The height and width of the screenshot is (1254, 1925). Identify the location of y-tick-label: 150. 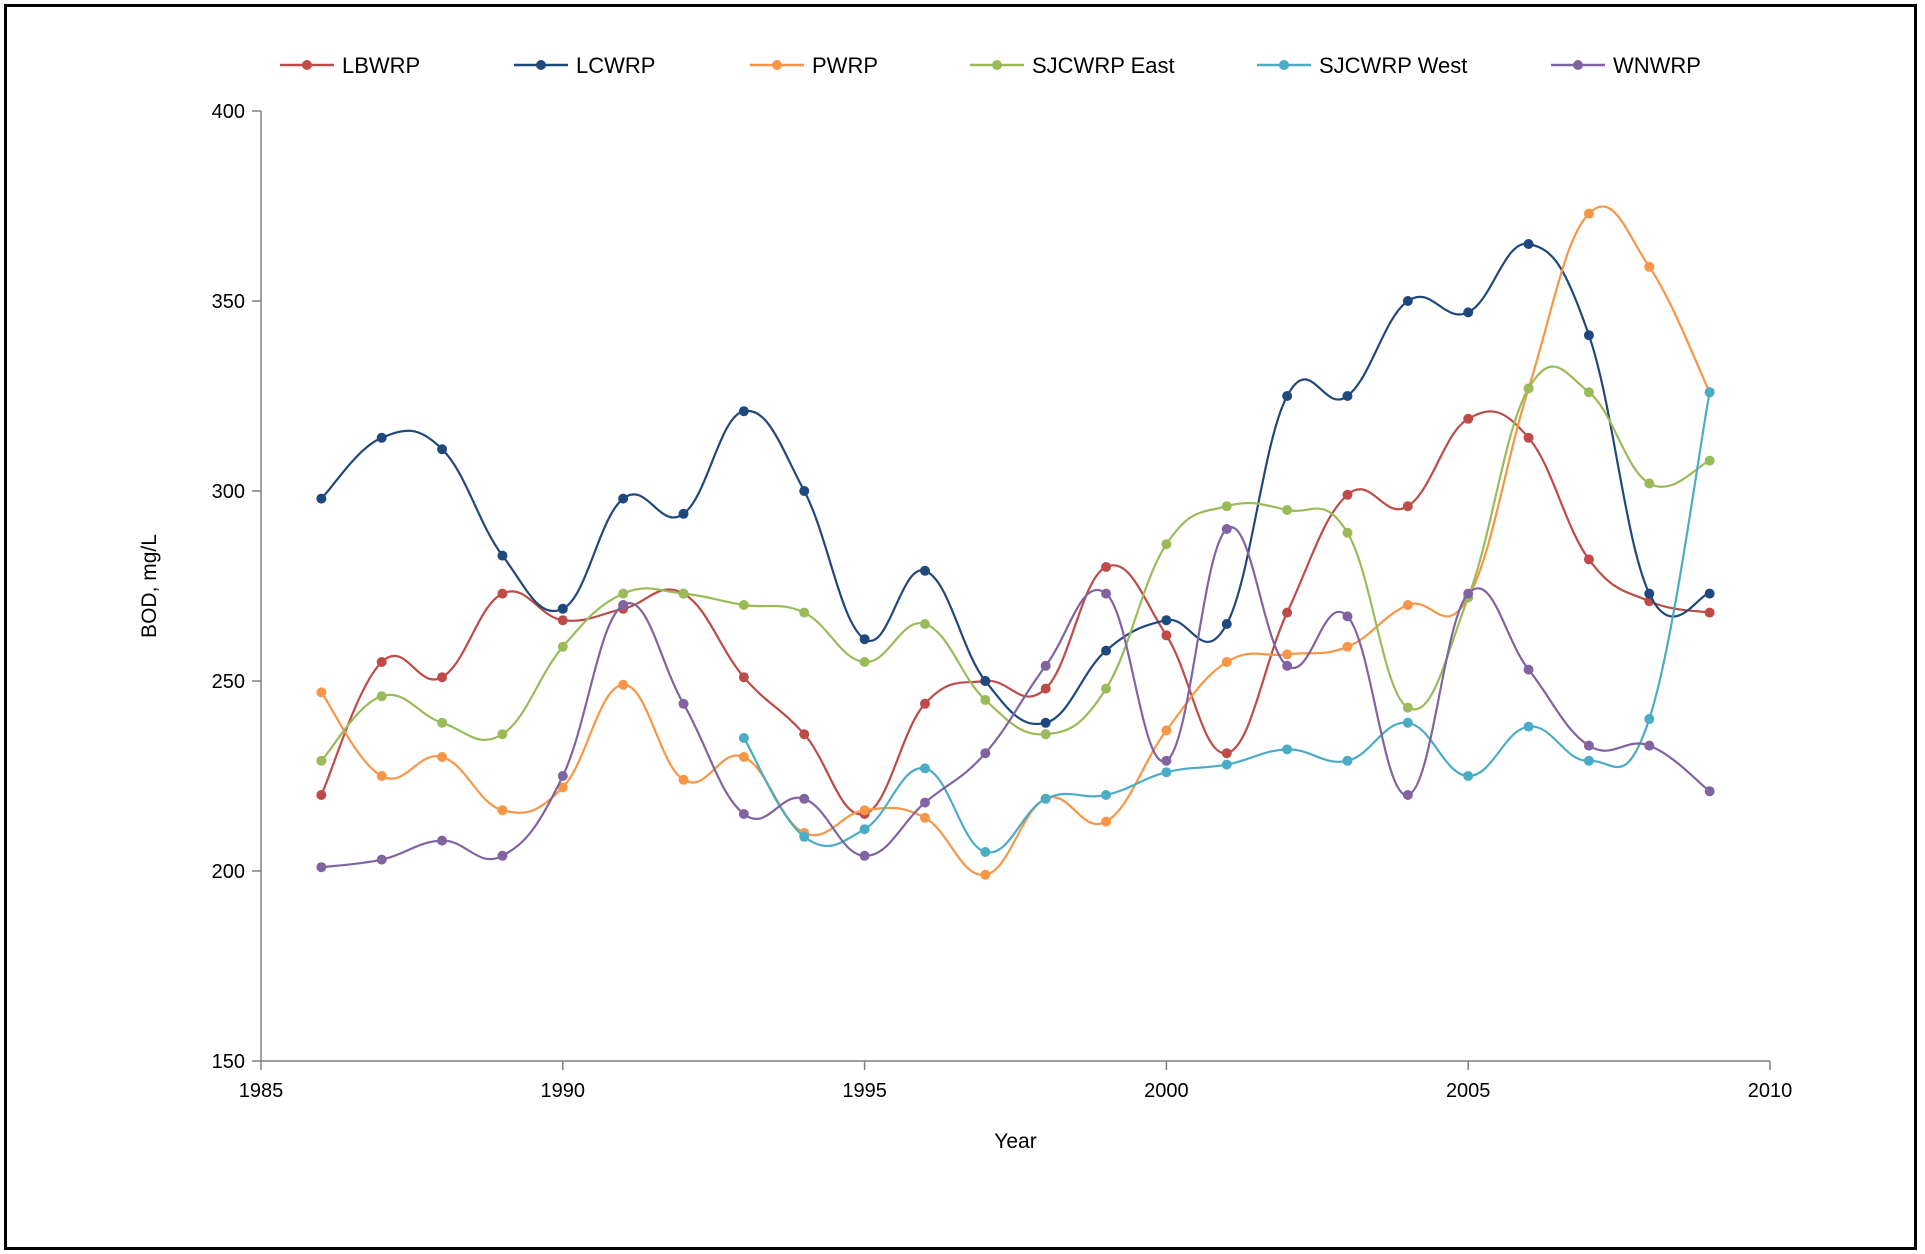
(228, 1062).